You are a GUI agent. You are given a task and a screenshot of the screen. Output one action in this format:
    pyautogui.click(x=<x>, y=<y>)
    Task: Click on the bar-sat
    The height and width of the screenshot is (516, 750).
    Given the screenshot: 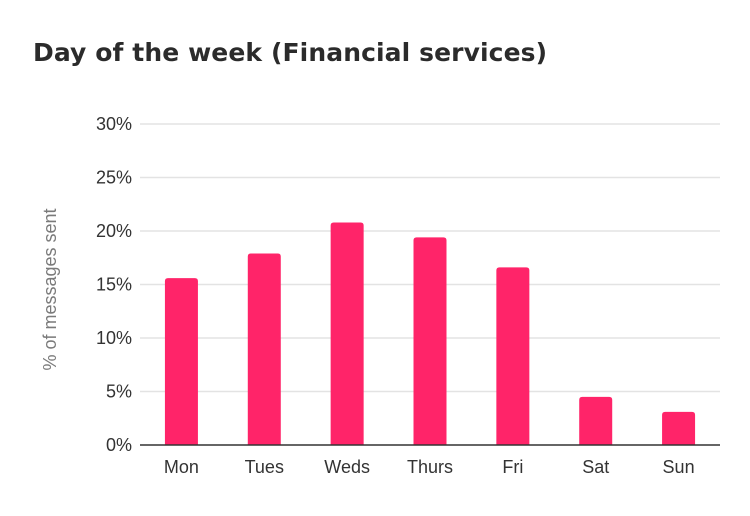 What is the action you would take?
    pyautogui.click(x=596, y=420)
    